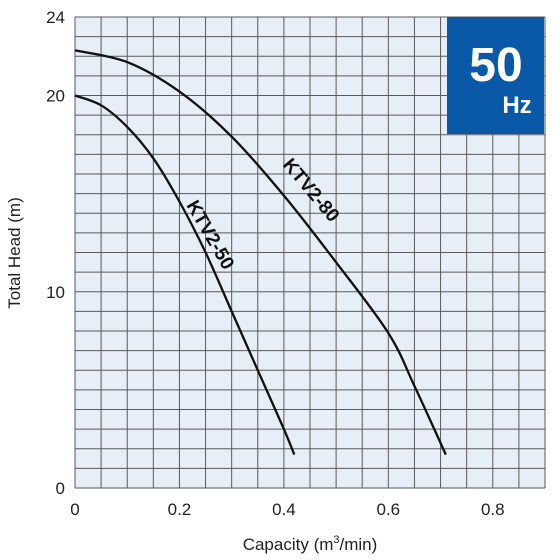  Describe the element at coordinates (60, 488) in the screenshot. I see `y-tick-label: 0` at that location.